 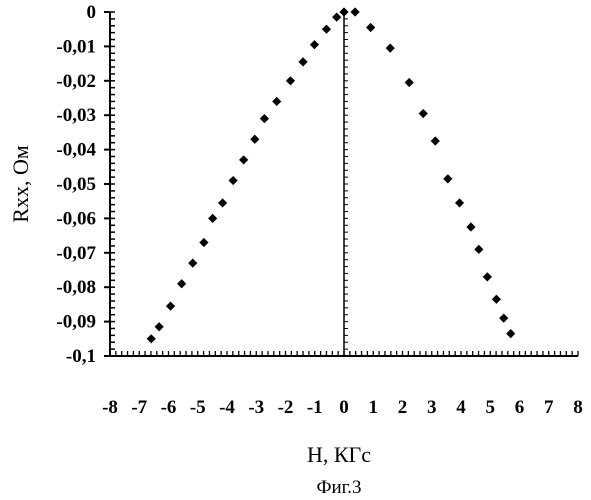 What do you see at coordinates (286, 407) in the screenshot?
I see `x-tick-label: -2` at bounding box center [286, 407].